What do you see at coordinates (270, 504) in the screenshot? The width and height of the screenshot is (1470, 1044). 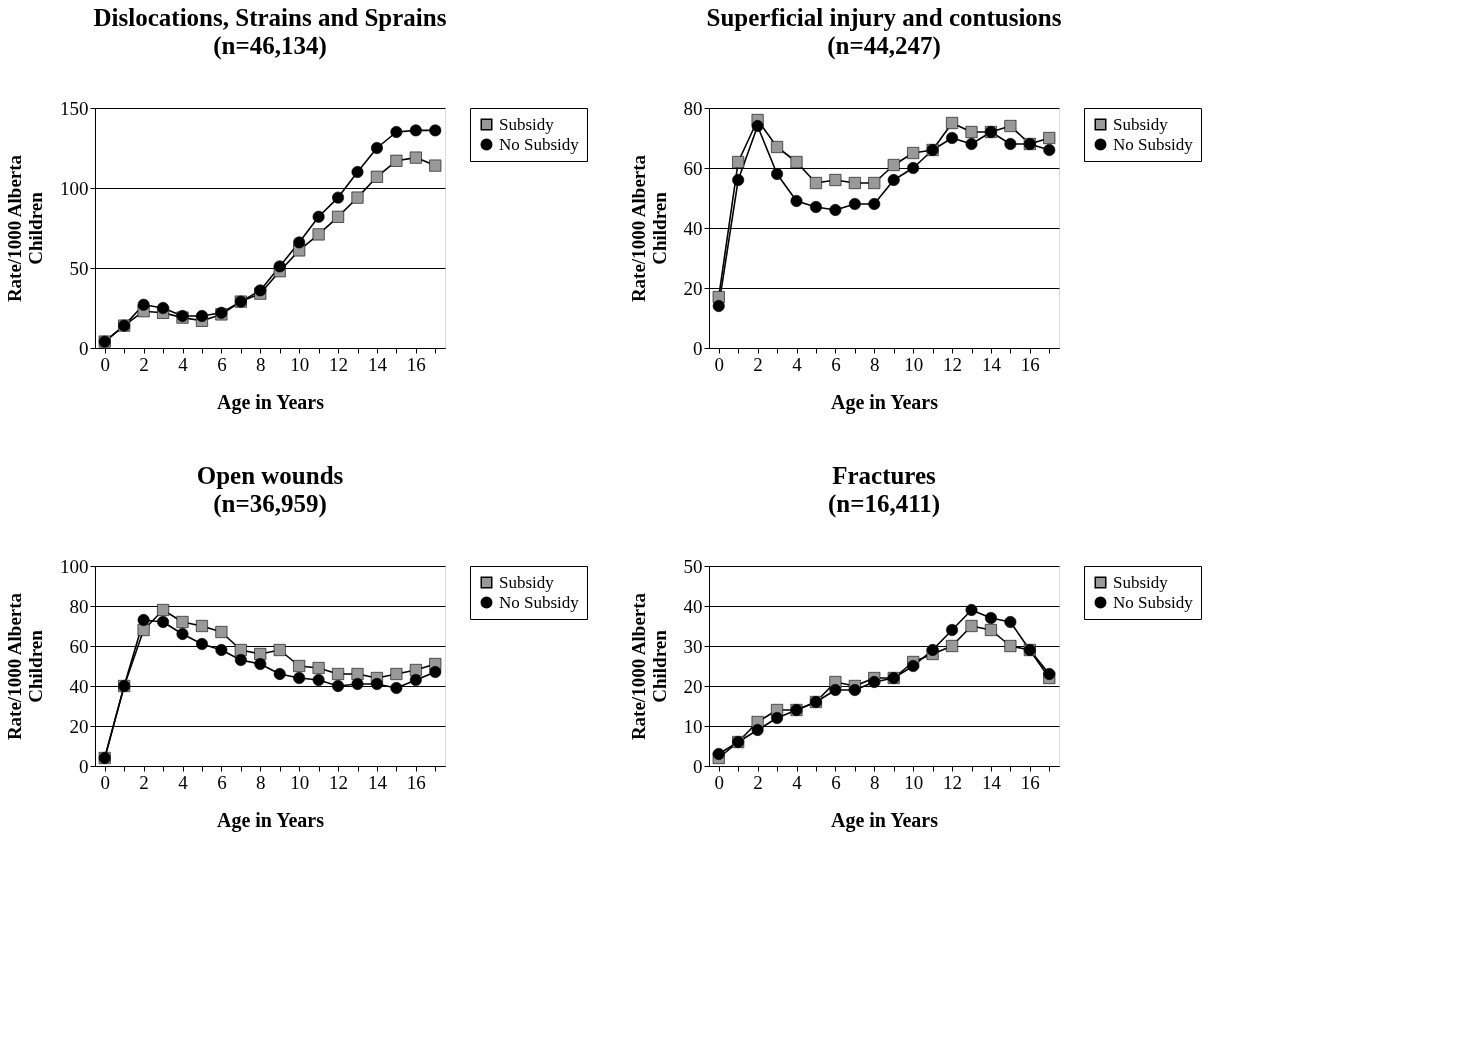 I see `chart-subtitle: (n=36,959)` at bounding box center [270, 504].